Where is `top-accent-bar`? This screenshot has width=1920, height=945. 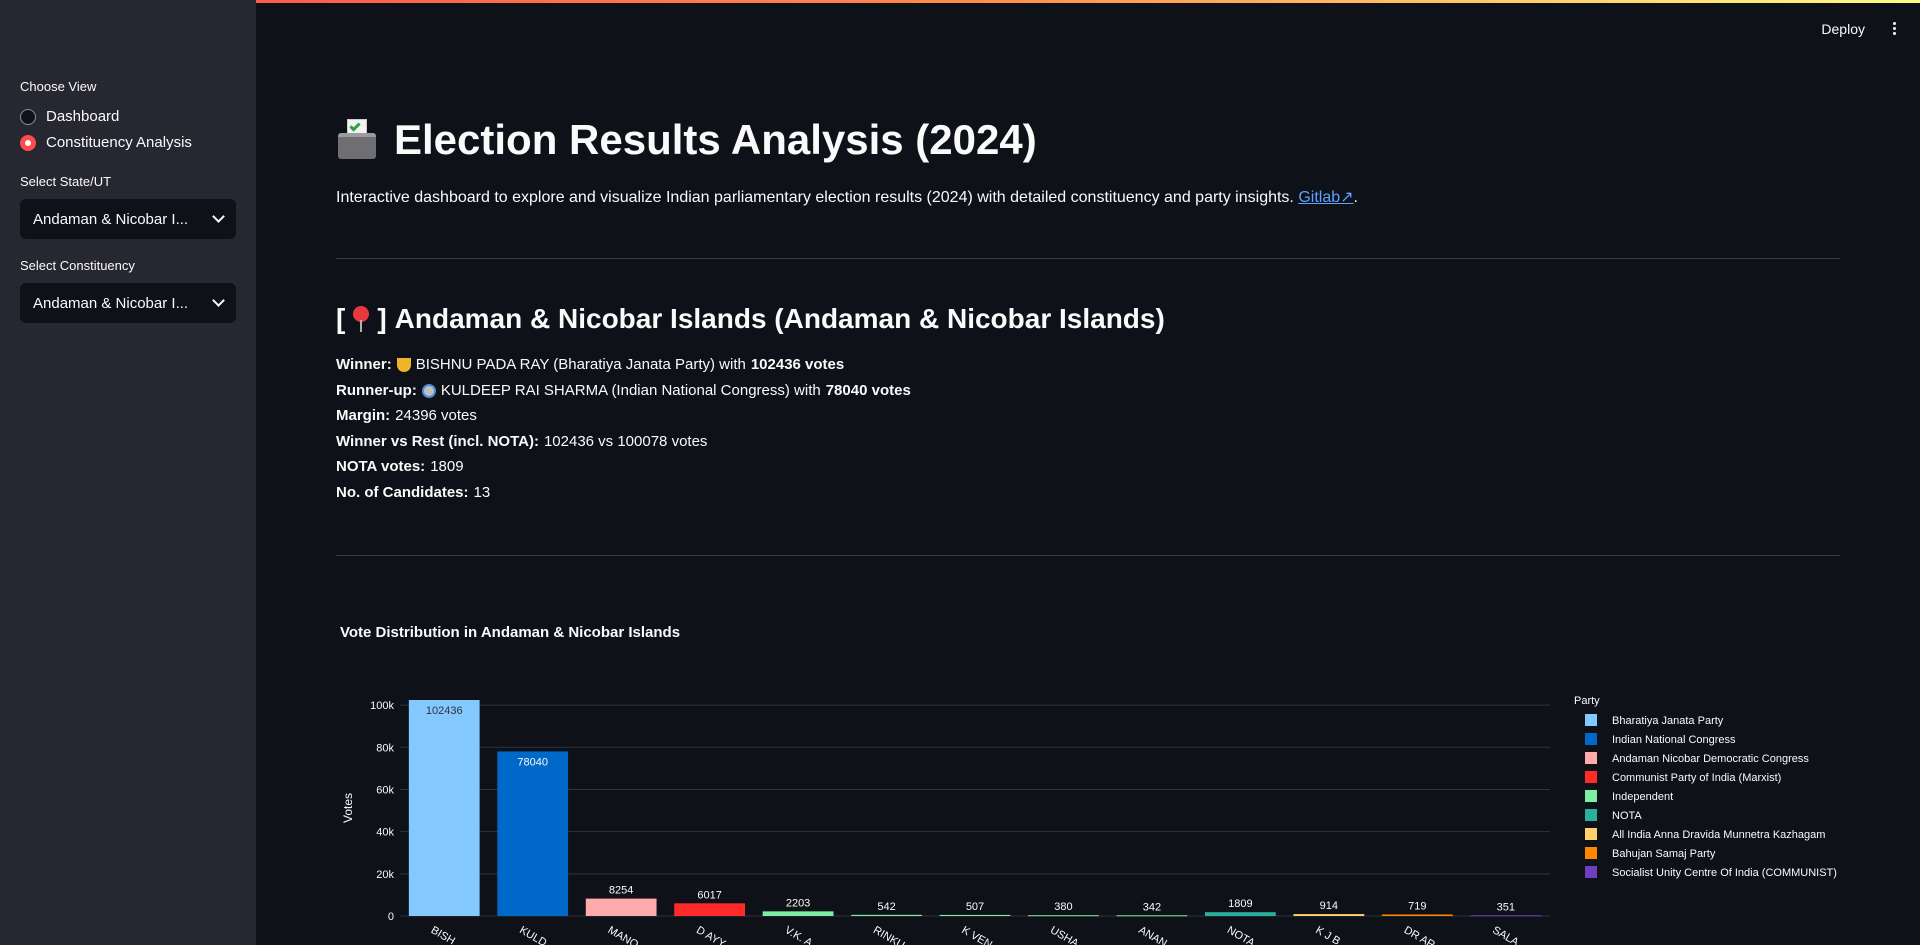
top-accent-bar is located at coordinates (960, 1).